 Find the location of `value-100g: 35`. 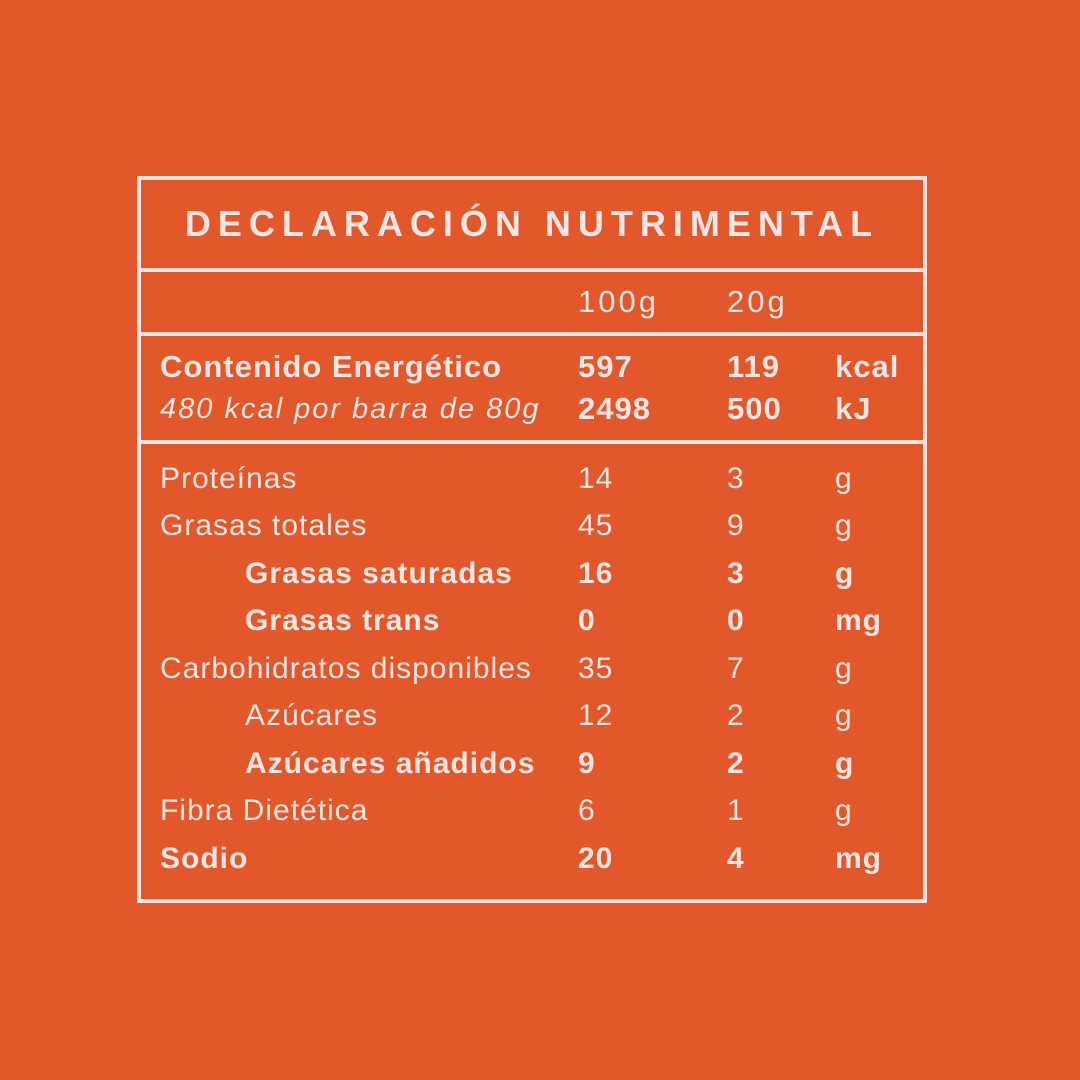

value-100g: 35 is located at coordinates (596, 668).